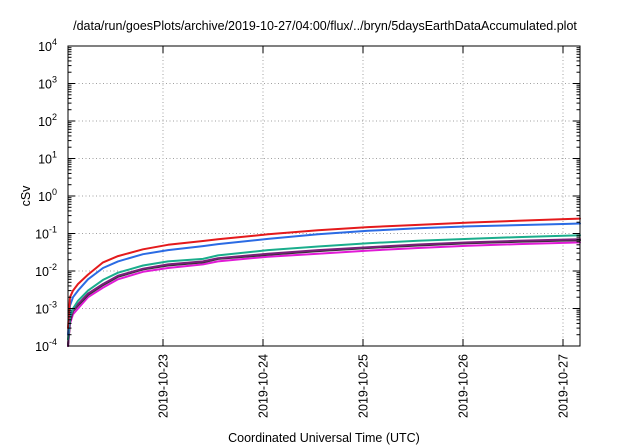 This screenshot has height=448, width=640. What do you see at coordinates (47, 158) in the screenshot?
I see `y-tick-label: 10¹` at bounding box center [47, 158].